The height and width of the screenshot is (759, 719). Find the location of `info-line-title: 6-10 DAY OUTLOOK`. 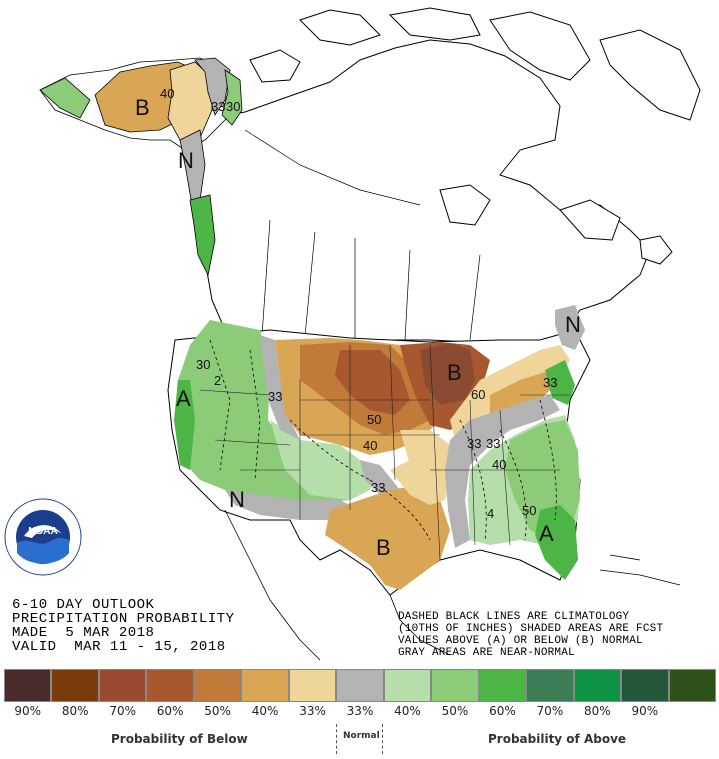

info-line-title: 6-10 DAY OUTLOOK is located at coordinates (83, 605).